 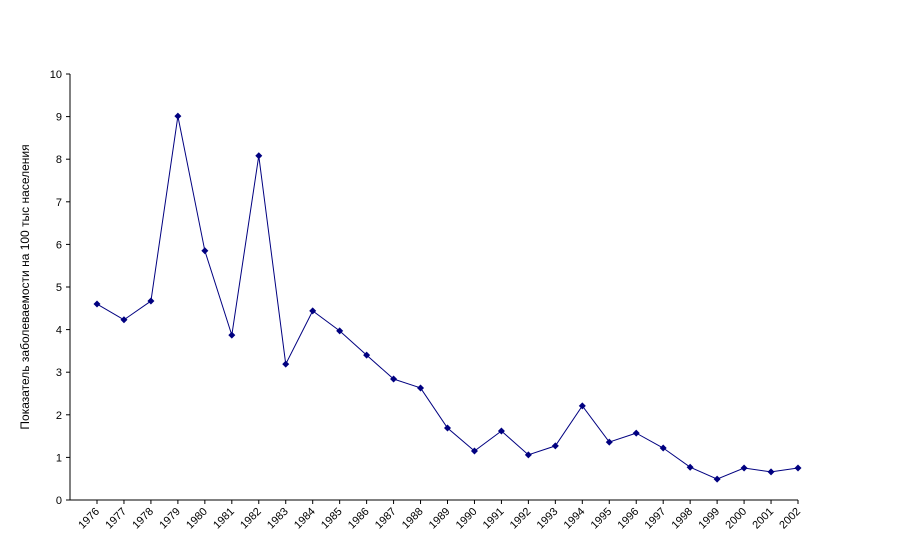 I want to click on x-tick-label: 1992, so click(x=521, y=519).